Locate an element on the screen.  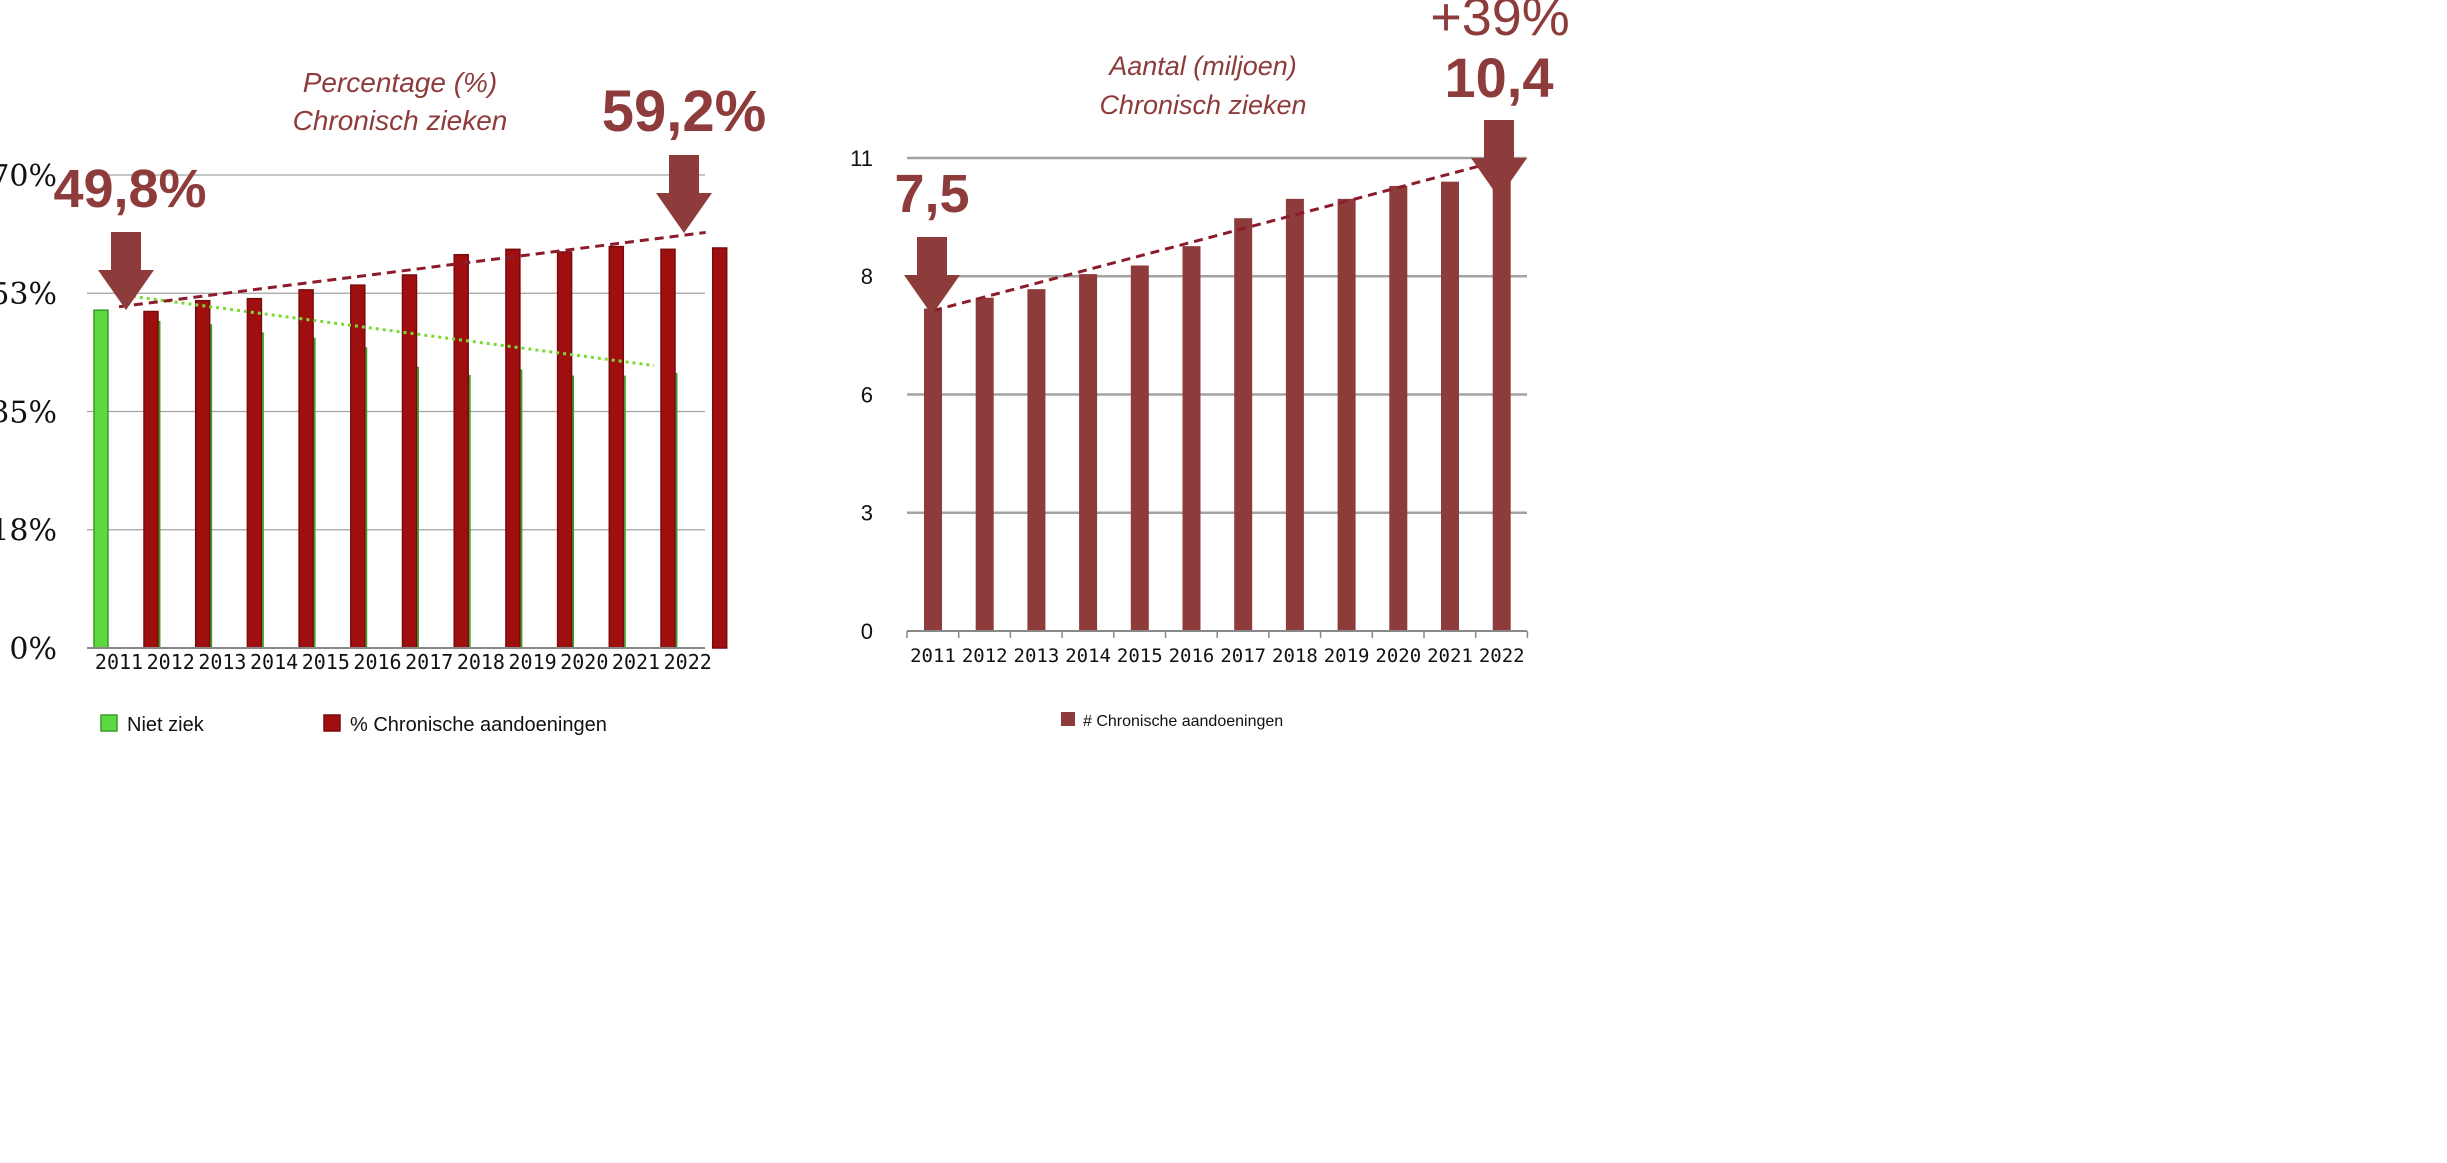
legend-swatch-chronisch is located at coordinates (332, 723).